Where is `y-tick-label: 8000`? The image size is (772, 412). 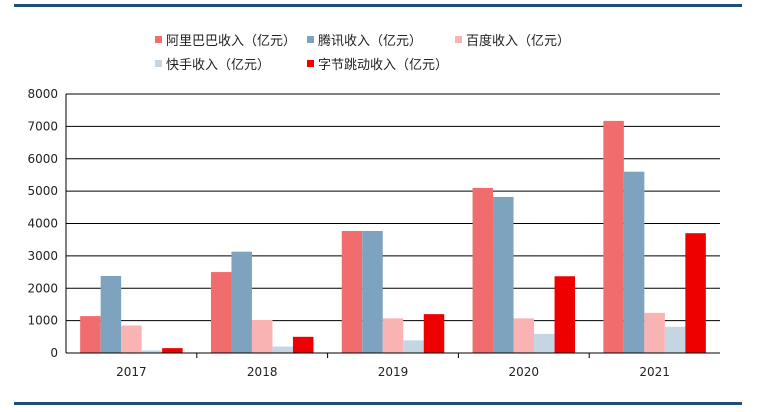 y-tick-label: 8000 is located at coordinates (42, 94).